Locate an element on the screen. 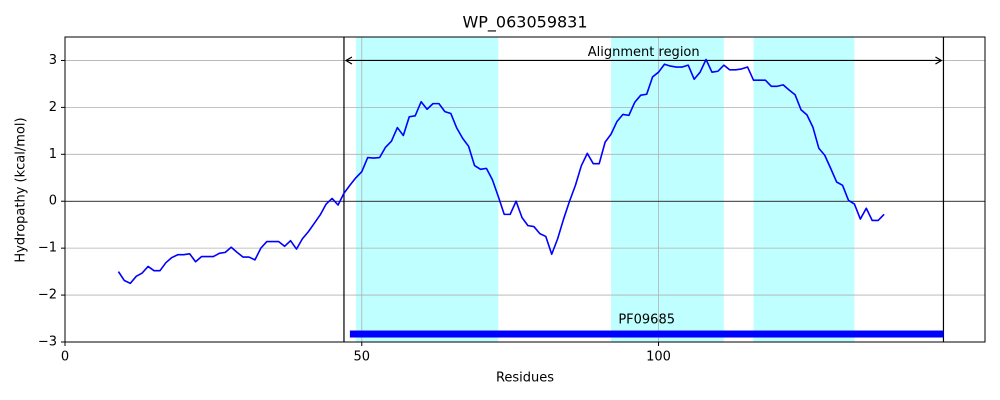  y-tick-label: −3 is located at coordinates (47, 342).